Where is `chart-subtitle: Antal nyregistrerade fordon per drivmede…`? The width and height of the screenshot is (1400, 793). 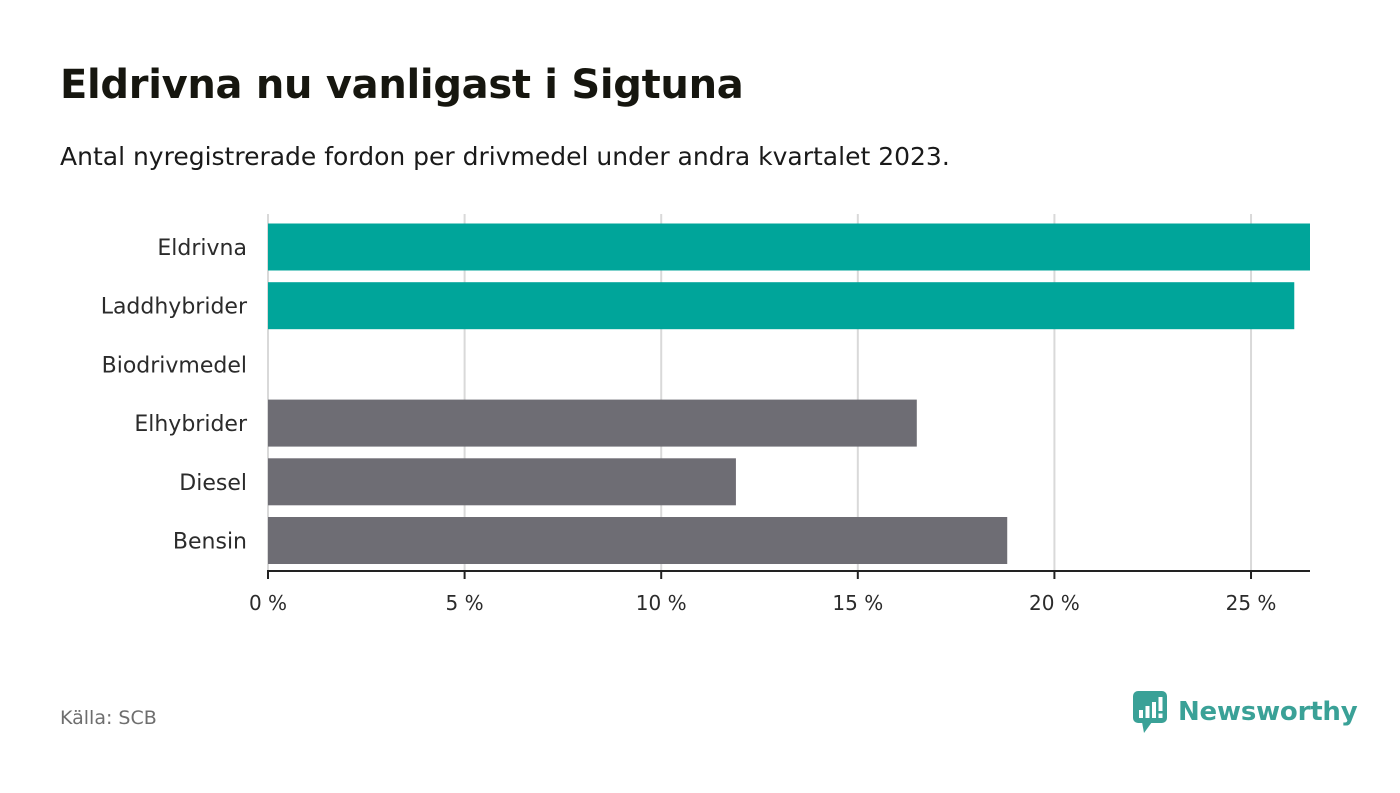
chart-subtitle: Antal nyregistrerade fordon per drivmede… is located at coordinates (505, 156).